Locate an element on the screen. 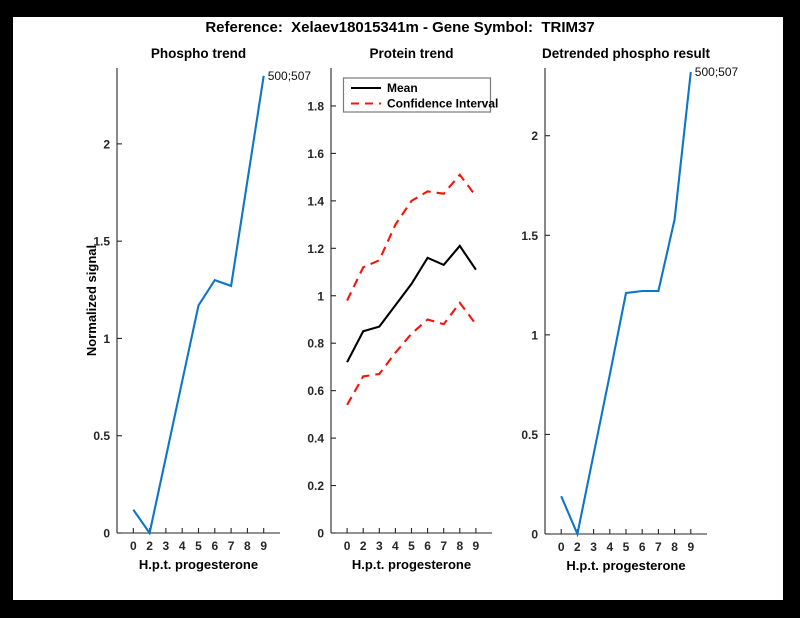 The width and height of the screenshot is (800, 618). subplot-title: Detrended phospho result is located at coordinates (626, 53).